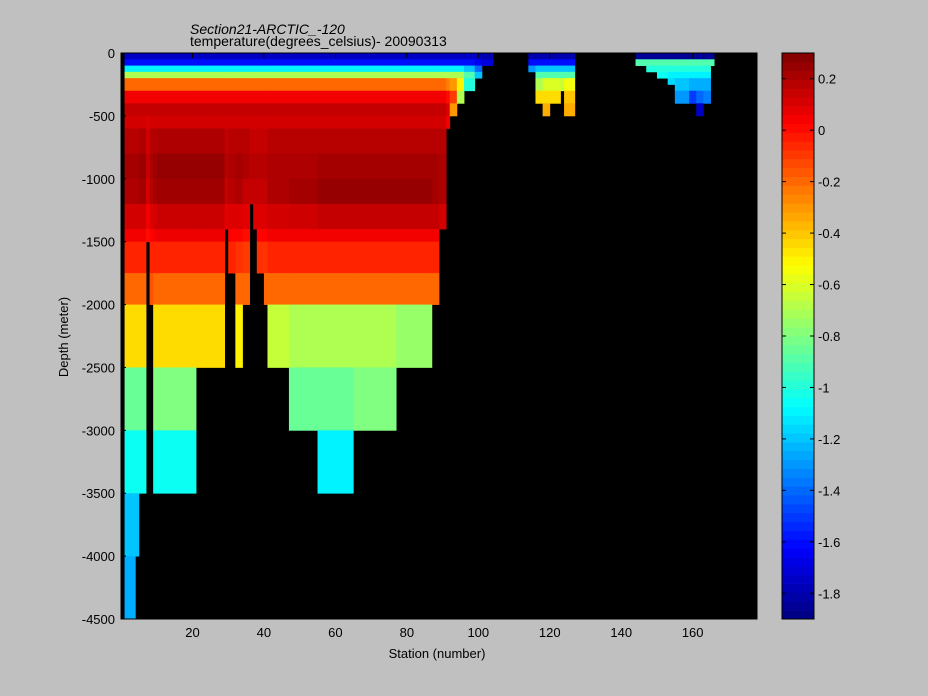  What do you see at coordinates (111, 53) in the screenshot?
I see `y-tick-label: 0` at bounding box center [111, 53].